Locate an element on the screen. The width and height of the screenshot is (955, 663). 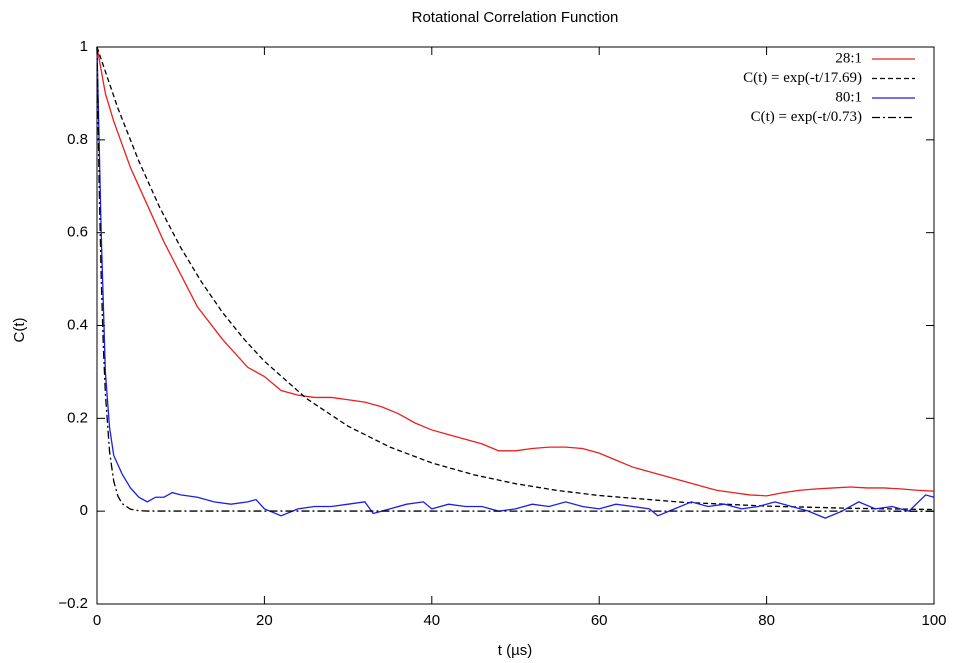
y-tick-label: 0.4 is located at coordinates (77, 324).